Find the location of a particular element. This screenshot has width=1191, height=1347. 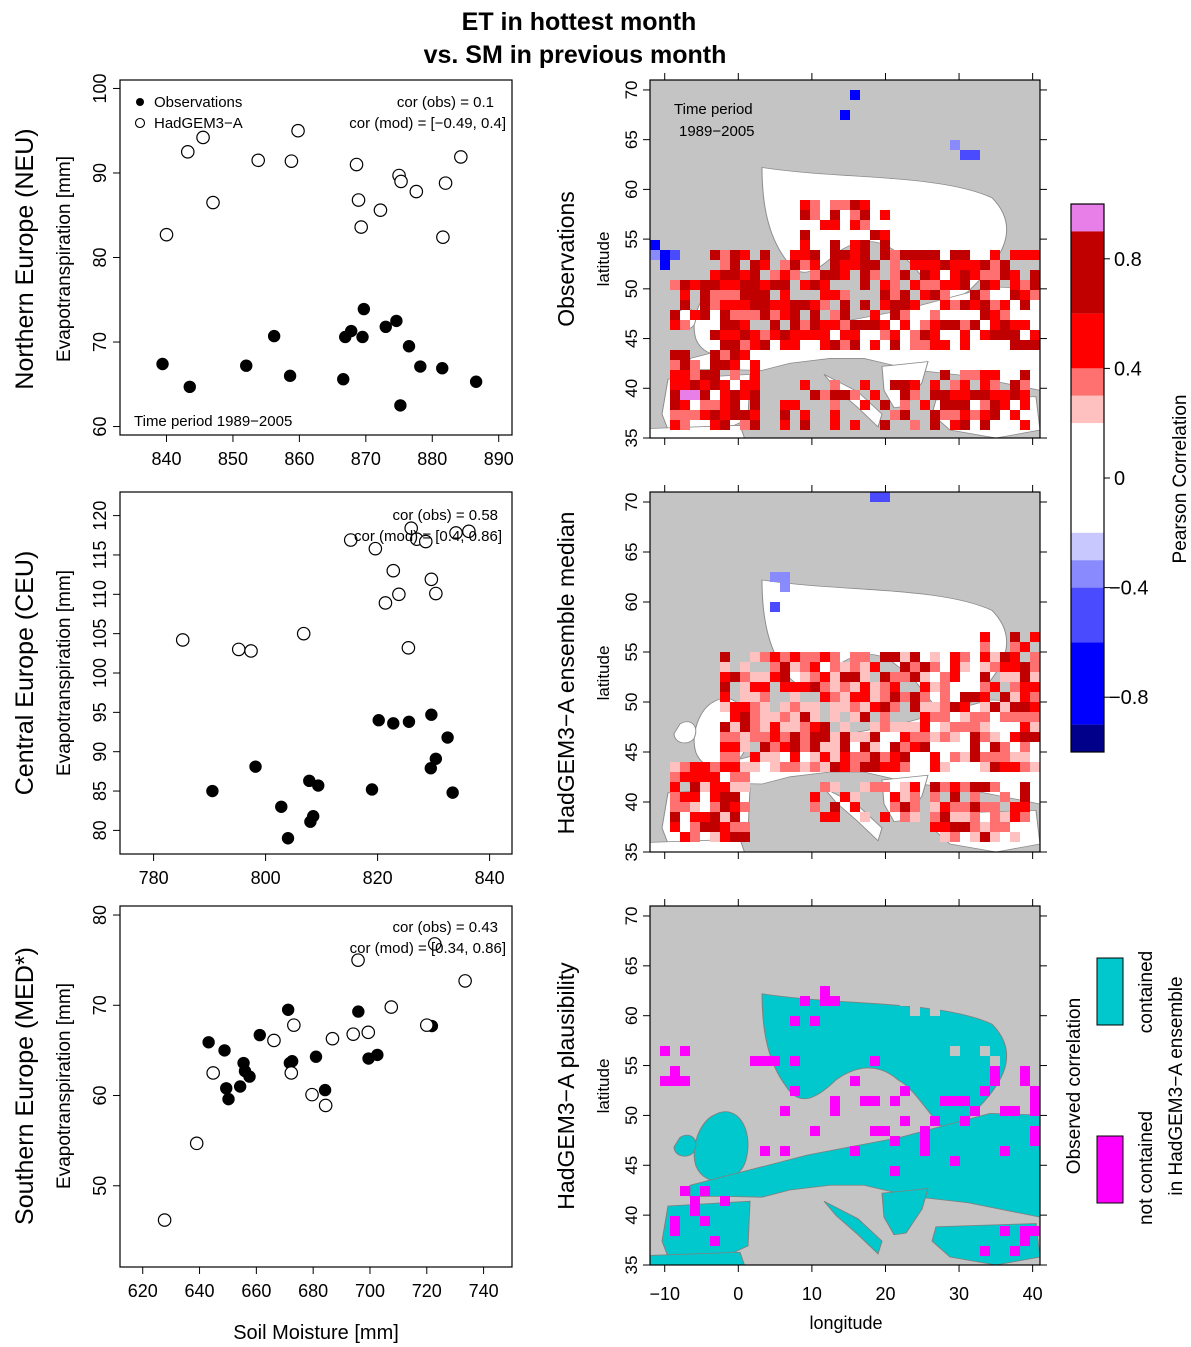

map-x-tick-label: 20 is located at coordinates (885, 1294).